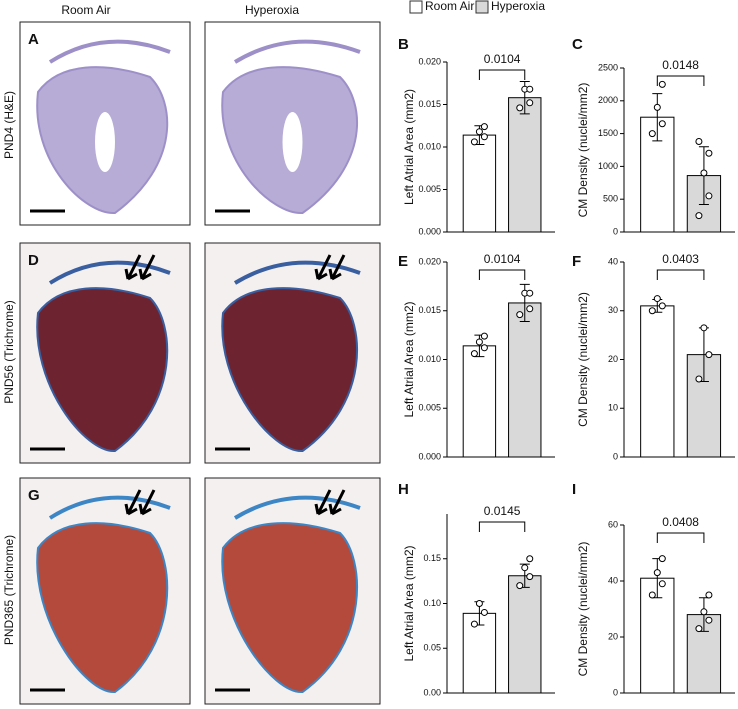 The image size is (738, 709). What do you see at coordinates (680, 65) in the screenshot?
I see `p-value: 0.0148` at bounding box center [680, 65].